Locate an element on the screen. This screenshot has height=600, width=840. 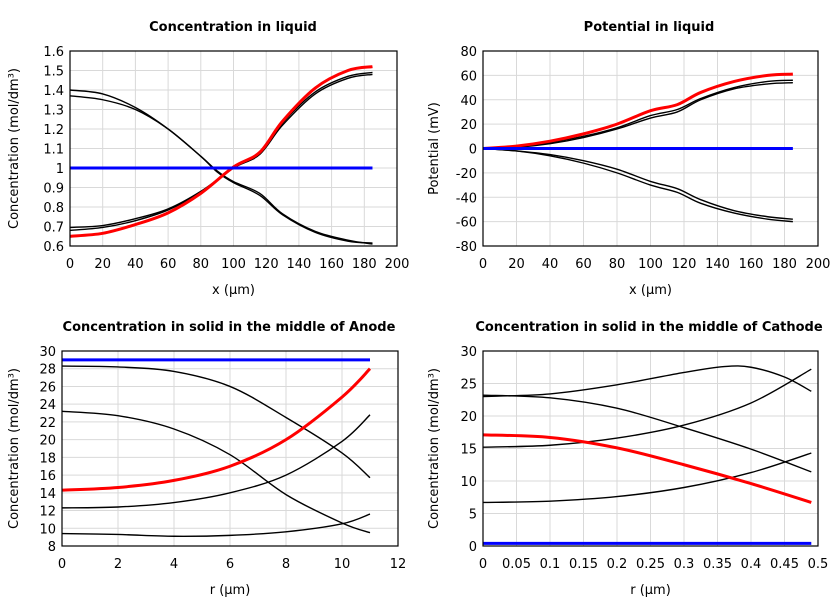
x-tick-label: 0.5 is located at coordinates (818, 564).